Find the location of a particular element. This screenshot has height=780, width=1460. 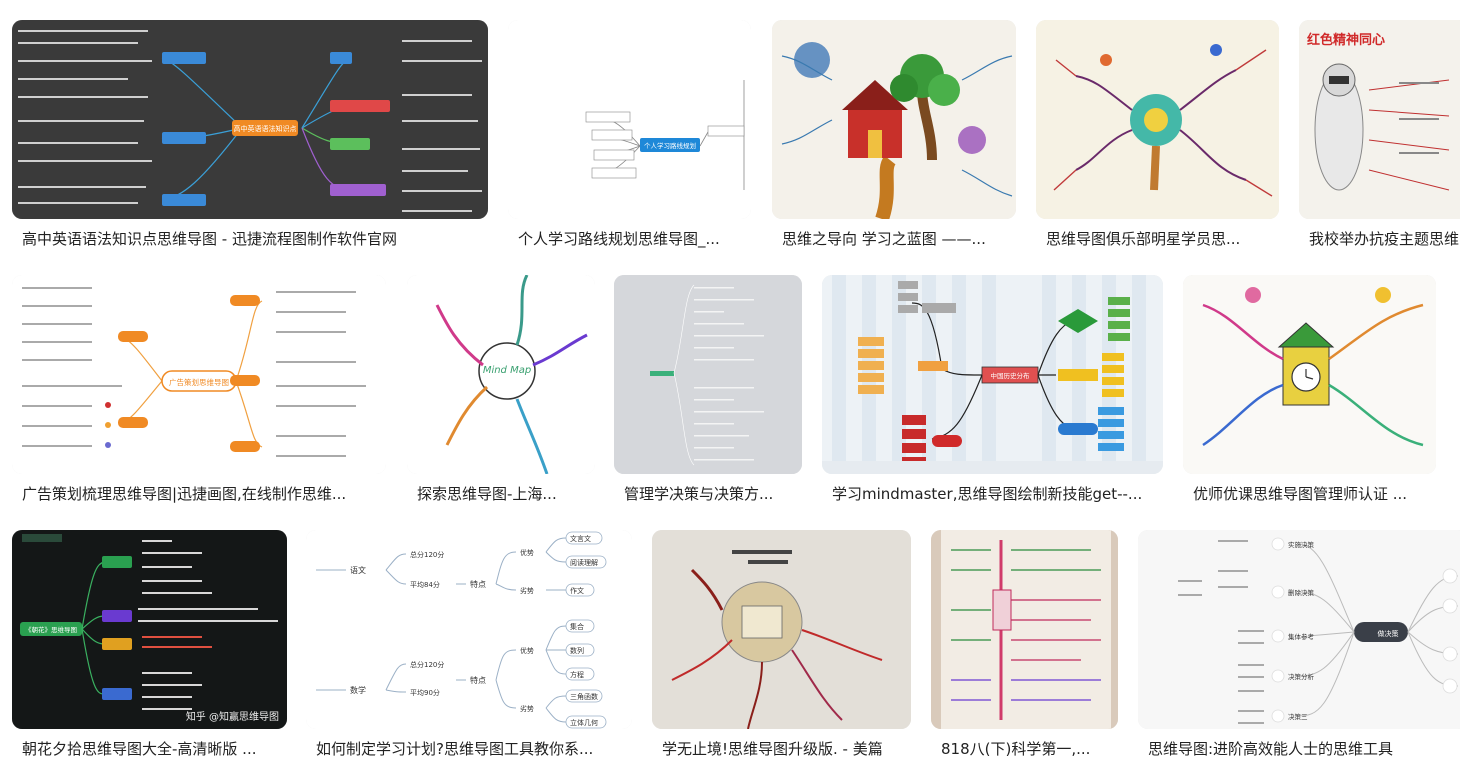

result-11-sub-0: 总分120分 is located at coordinates (427, 554).